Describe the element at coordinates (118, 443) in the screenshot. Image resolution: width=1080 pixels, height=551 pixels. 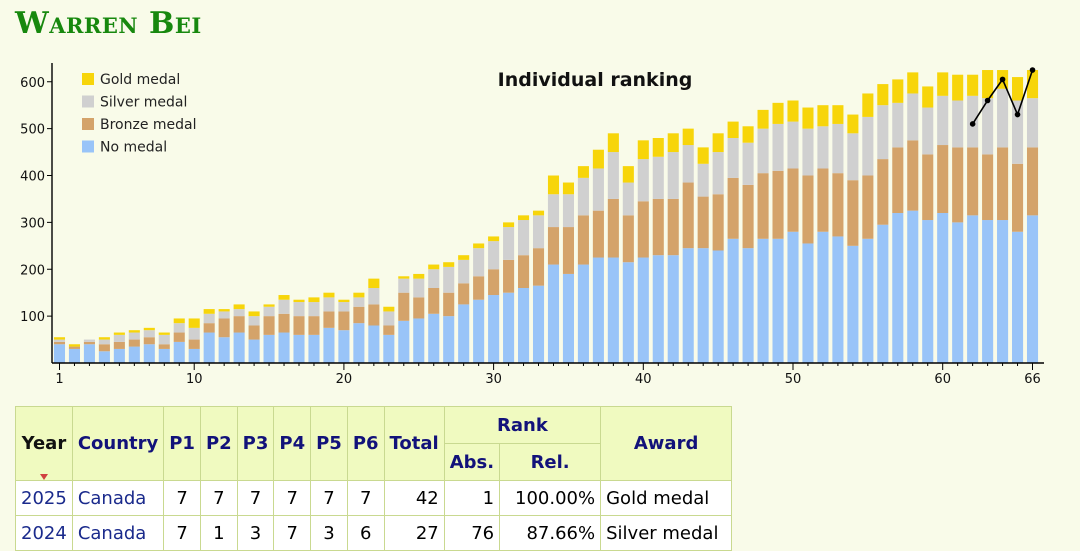
I see `header-country: Country` at that location.